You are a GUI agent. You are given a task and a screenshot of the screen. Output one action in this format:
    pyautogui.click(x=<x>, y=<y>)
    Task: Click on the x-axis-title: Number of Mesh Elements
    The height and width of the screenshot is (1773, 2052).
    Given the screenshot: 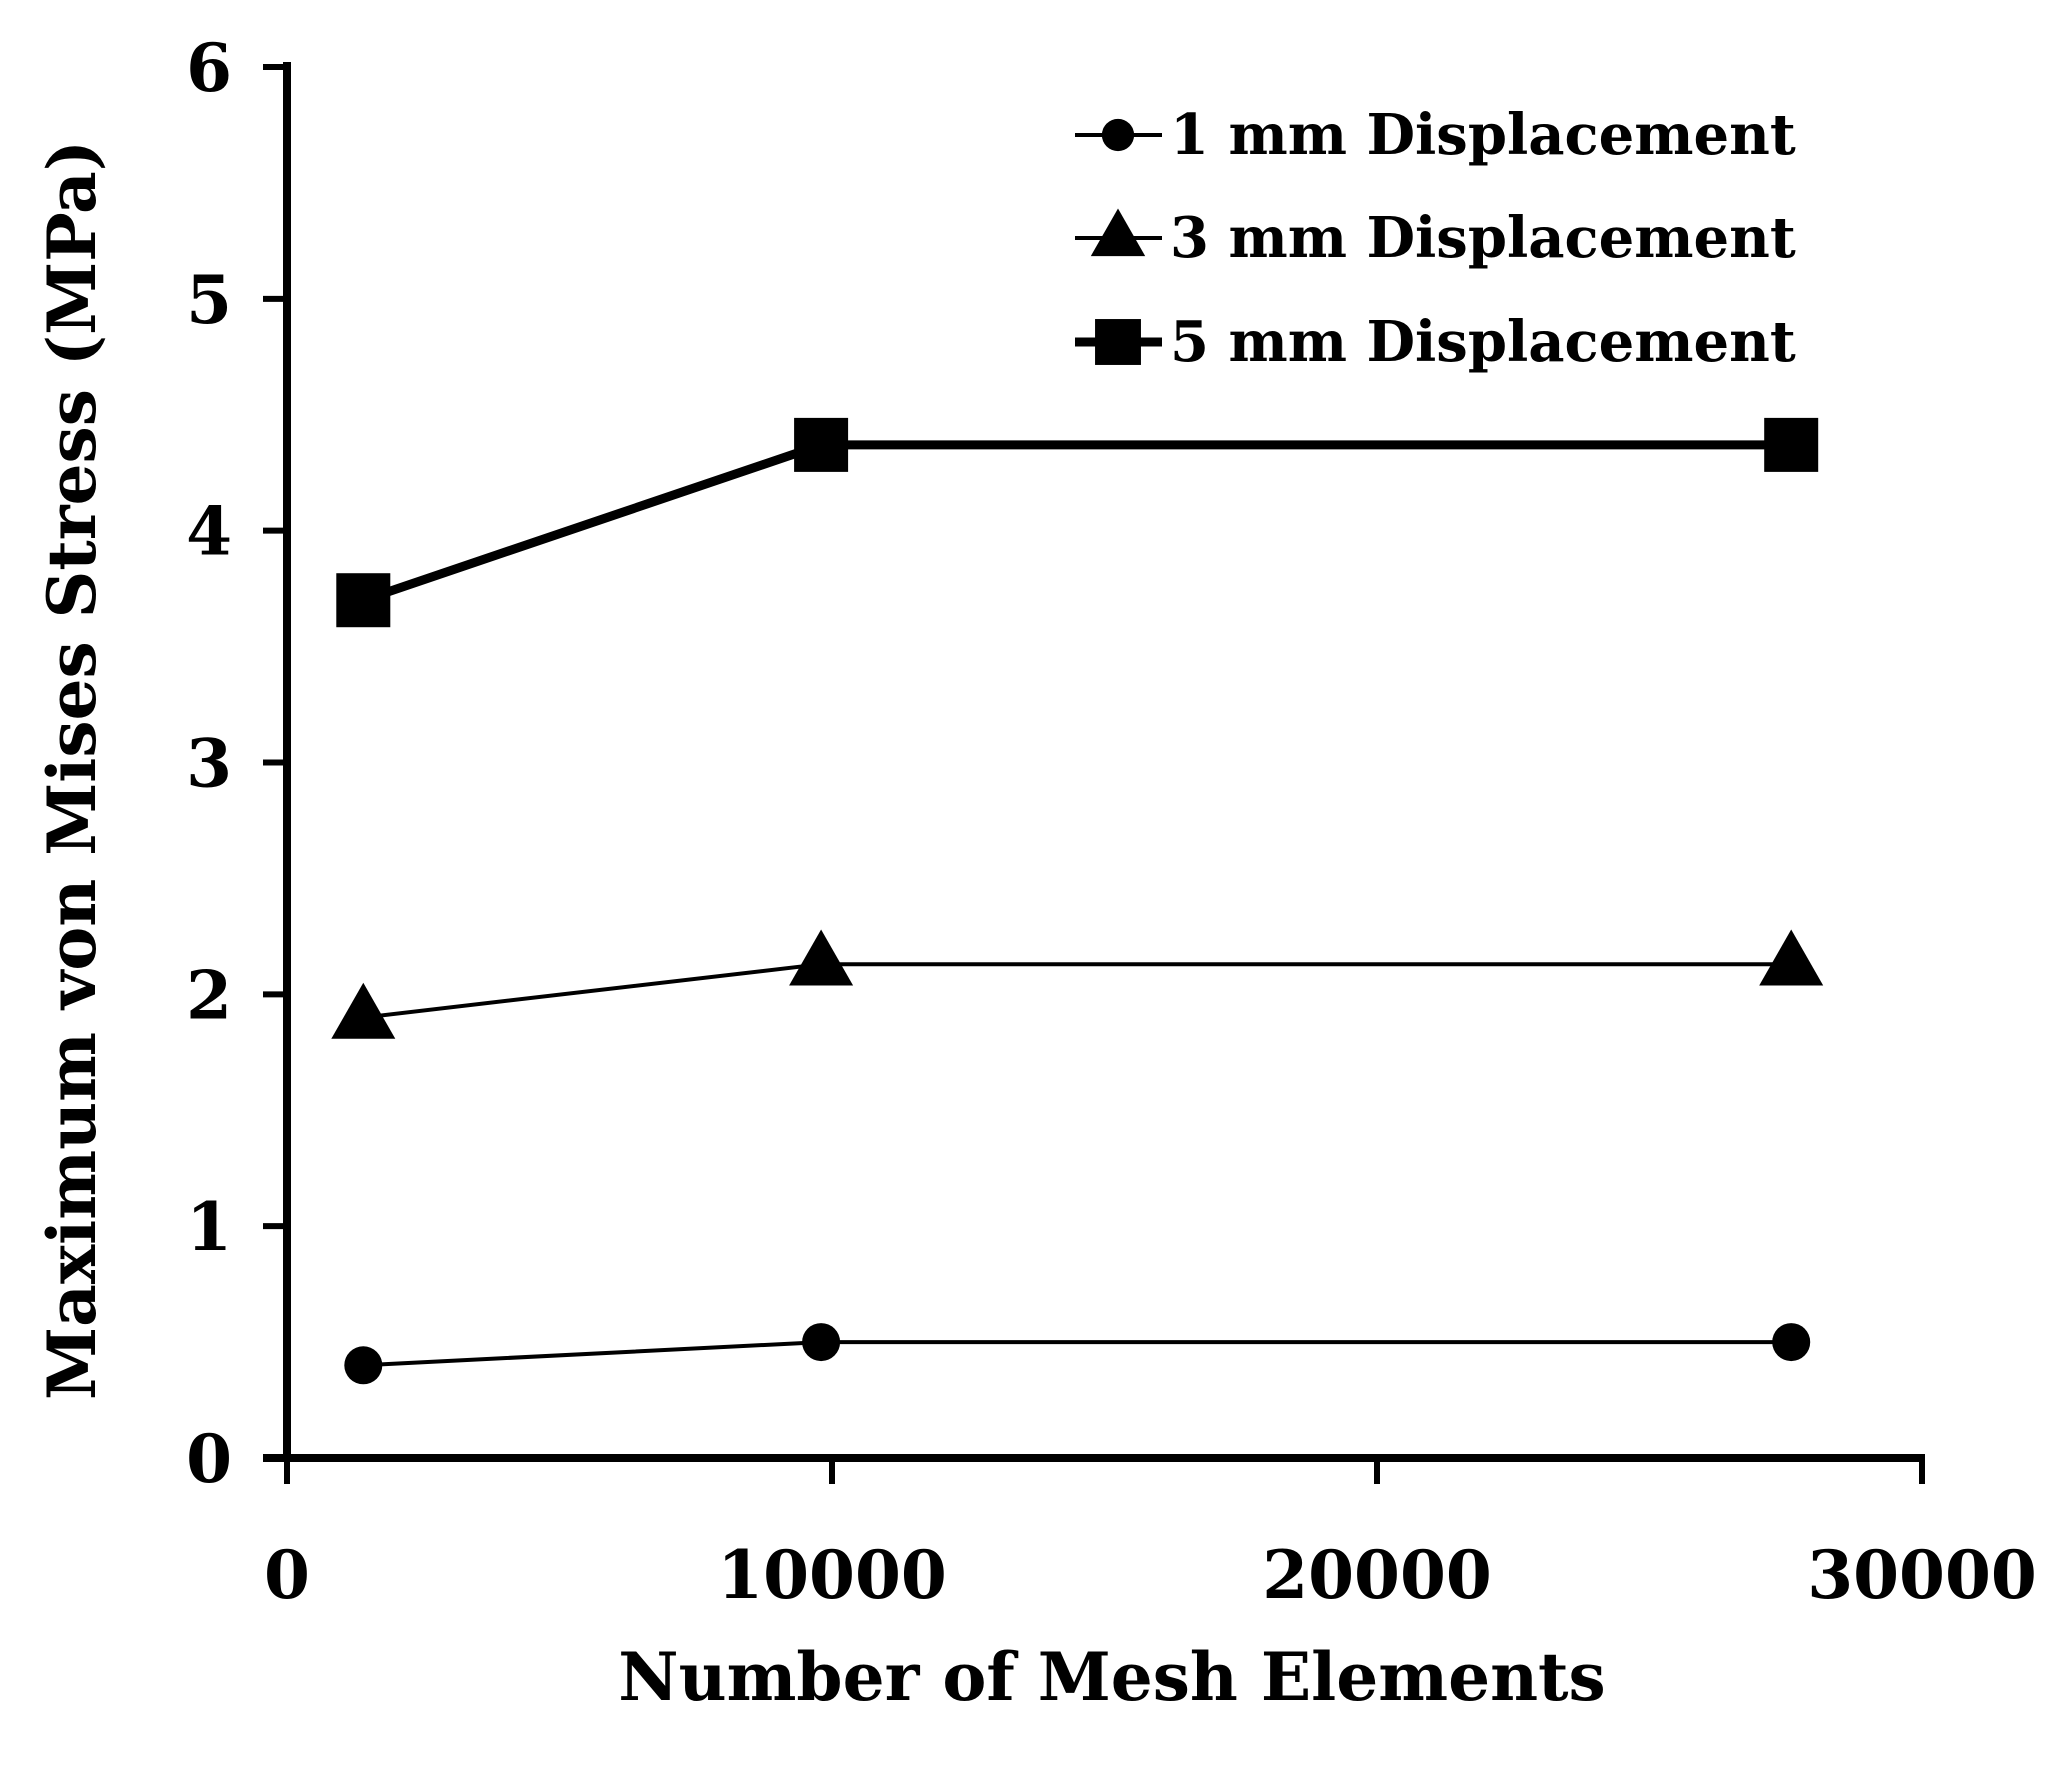 What is the action you would take?
    pyautogui.click(x=1111, y=1677)
    